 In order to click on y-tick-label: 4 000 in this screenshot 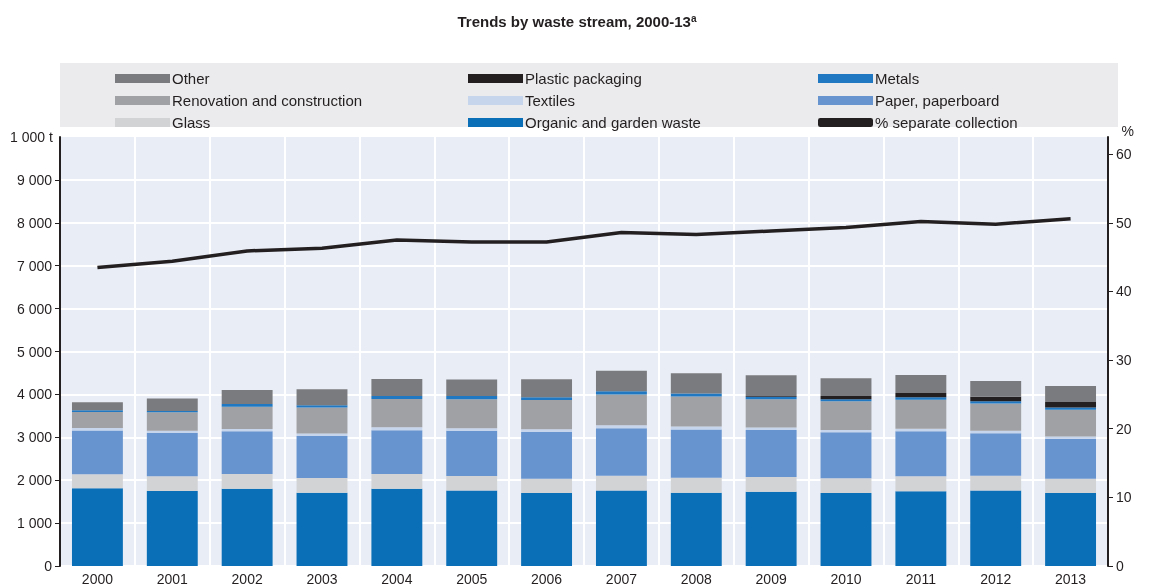, I will do `click(34, 394)`.